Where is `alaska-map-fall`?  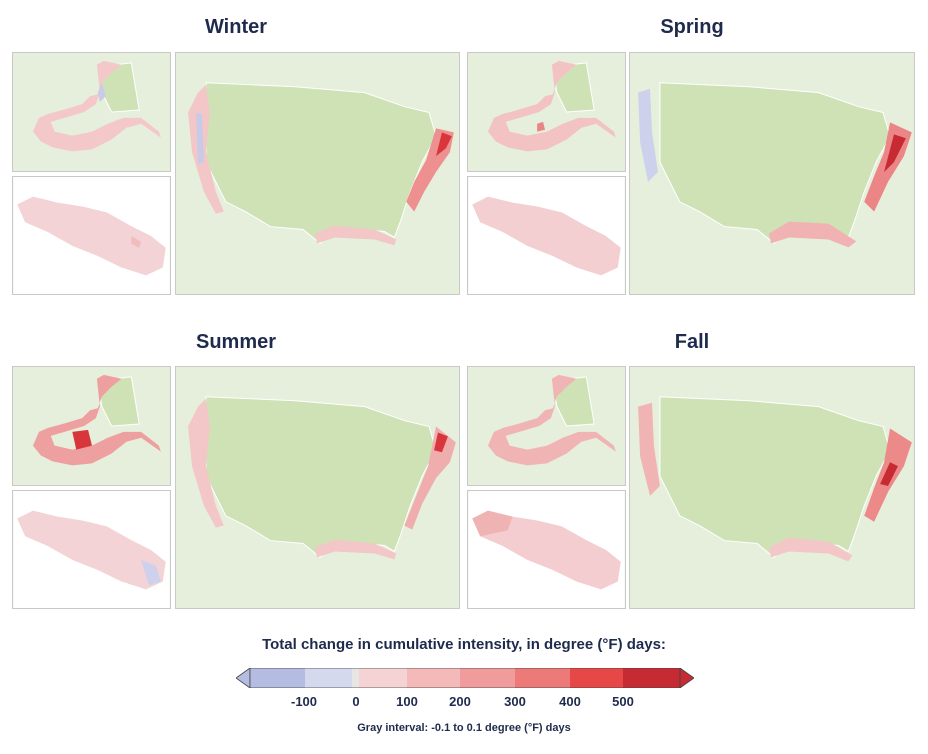
alaska-map-fall is located at coordinates (546, 426).